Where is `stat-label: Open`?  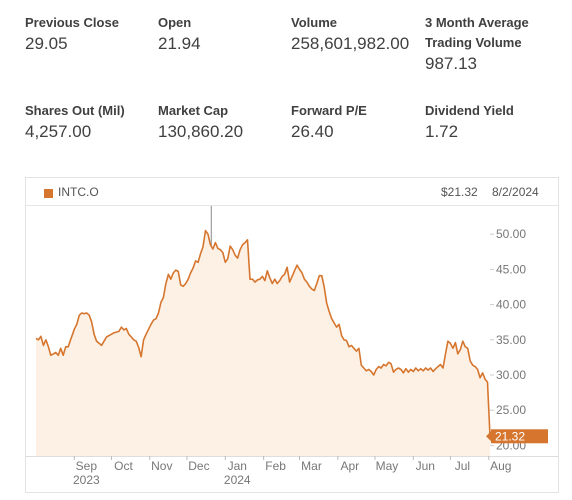
stat-label: Open is located at coordinates (175, 22).